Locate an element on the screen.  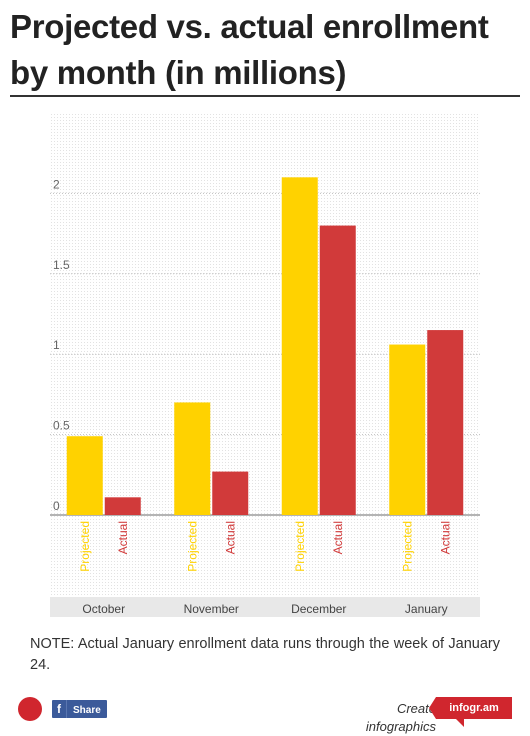
facebook-icon: f is located at coordinates (59, 709).